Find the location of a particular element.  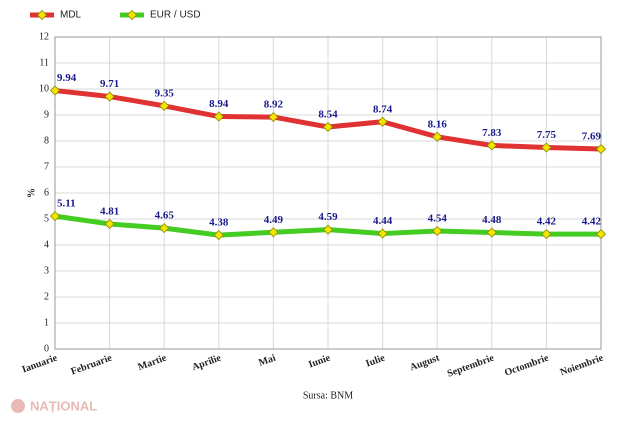

y-tick-label: 5 is located at coordinates (46, 218).